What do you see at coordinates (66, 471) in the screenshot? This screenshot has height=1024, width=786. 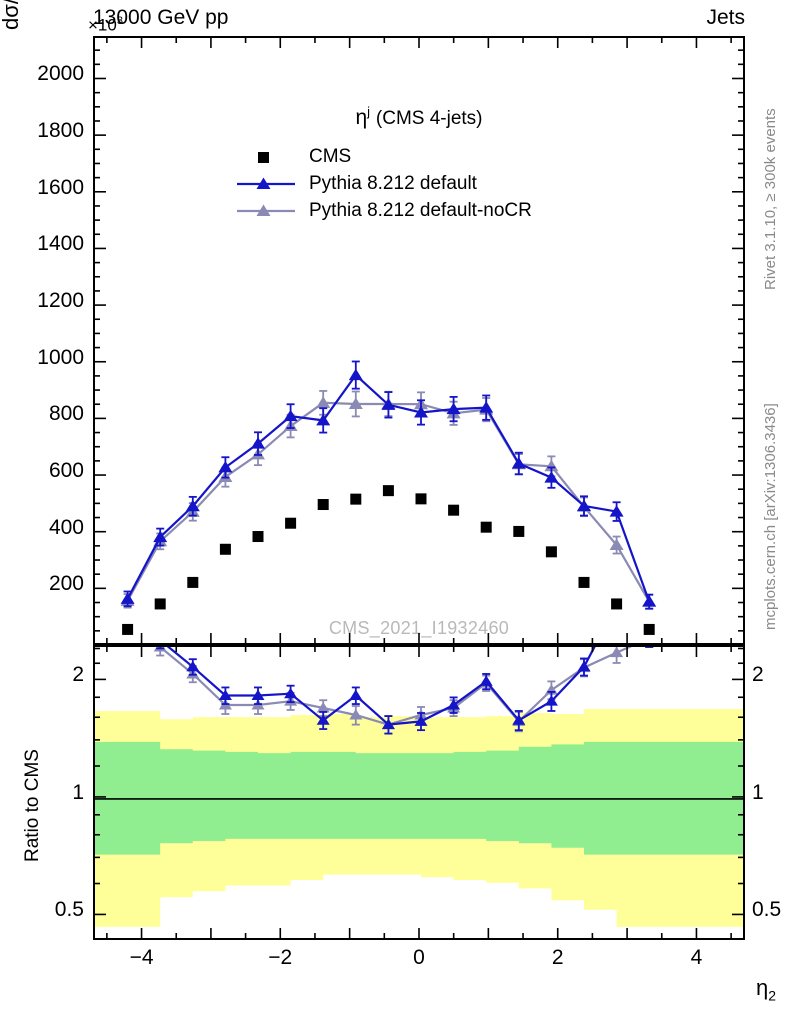 I see `y-tick-label-600: 600` at bounding box center [66, 471].